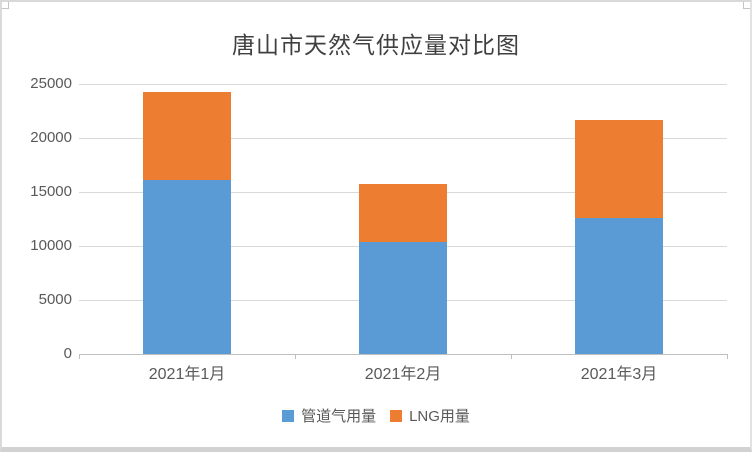 The height and width of the screenshot is (452, 752). What do you see at coordinates (51, 245) in the screenshot?
I see `y-tick-label: 10000` at bounding box center [51, 245].